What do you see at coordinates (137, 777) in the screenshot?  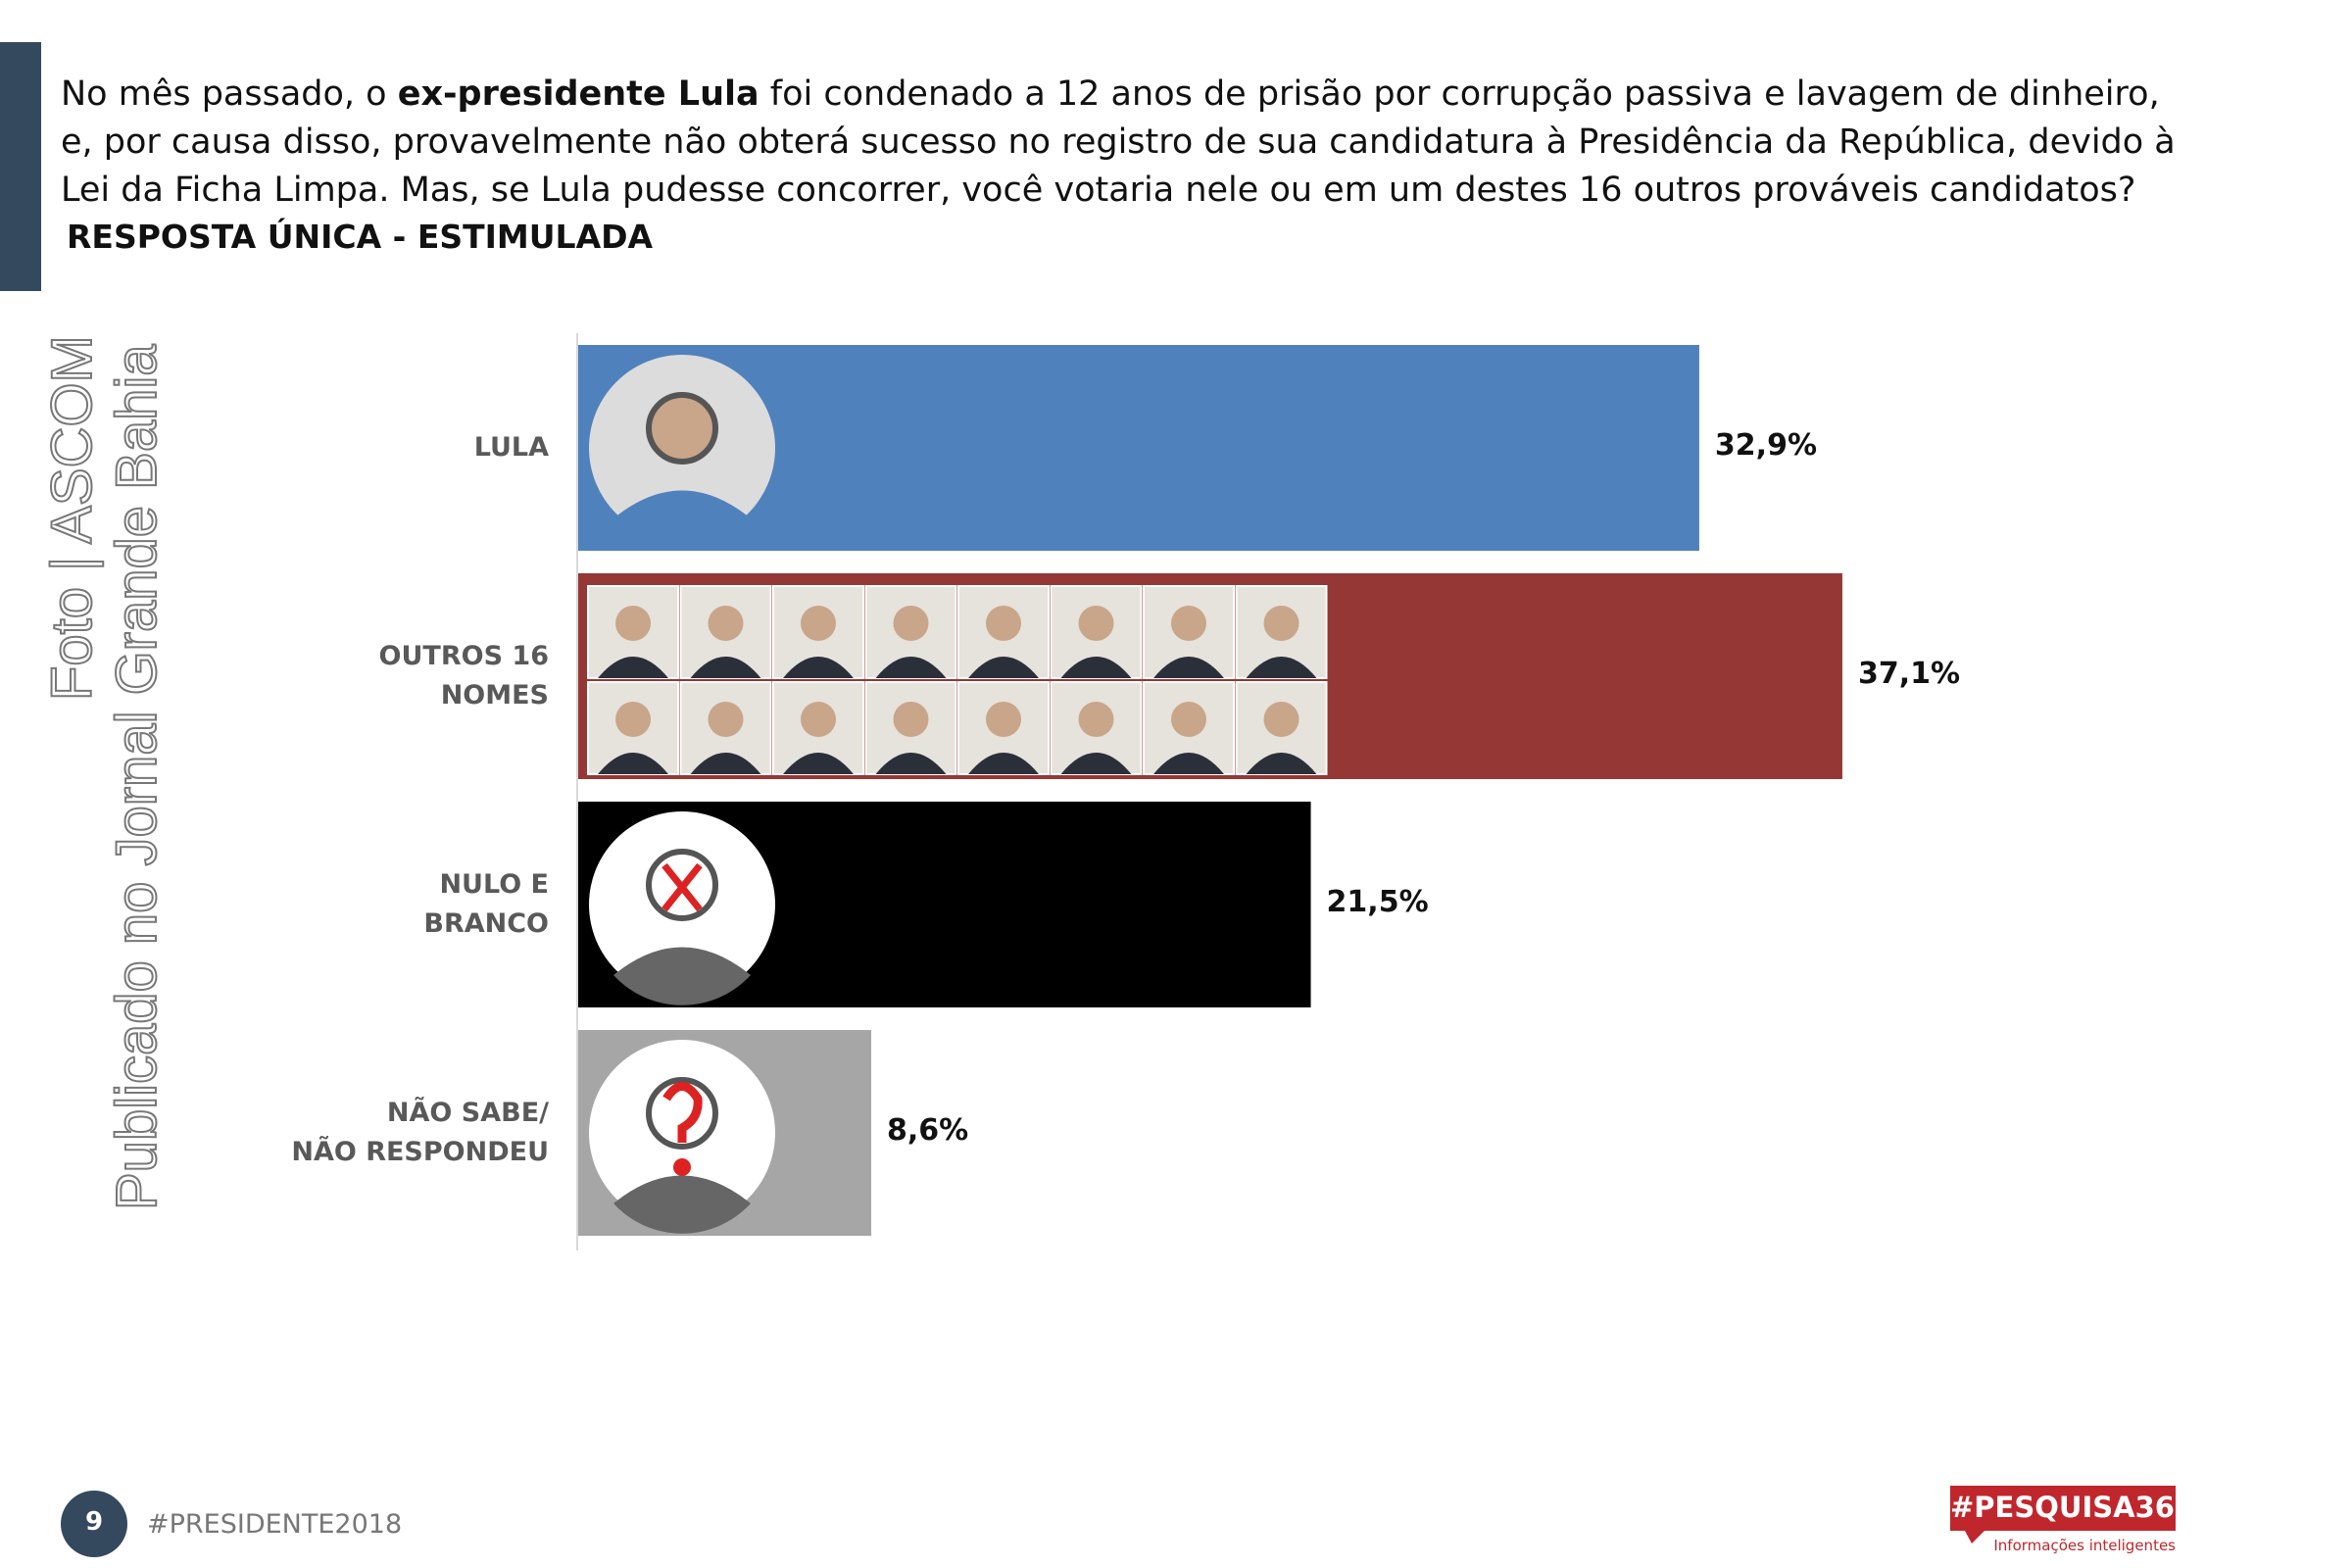 I see `side-credit: Publicado no Jornal Grande Bahia` at bounding box center [137, 777].